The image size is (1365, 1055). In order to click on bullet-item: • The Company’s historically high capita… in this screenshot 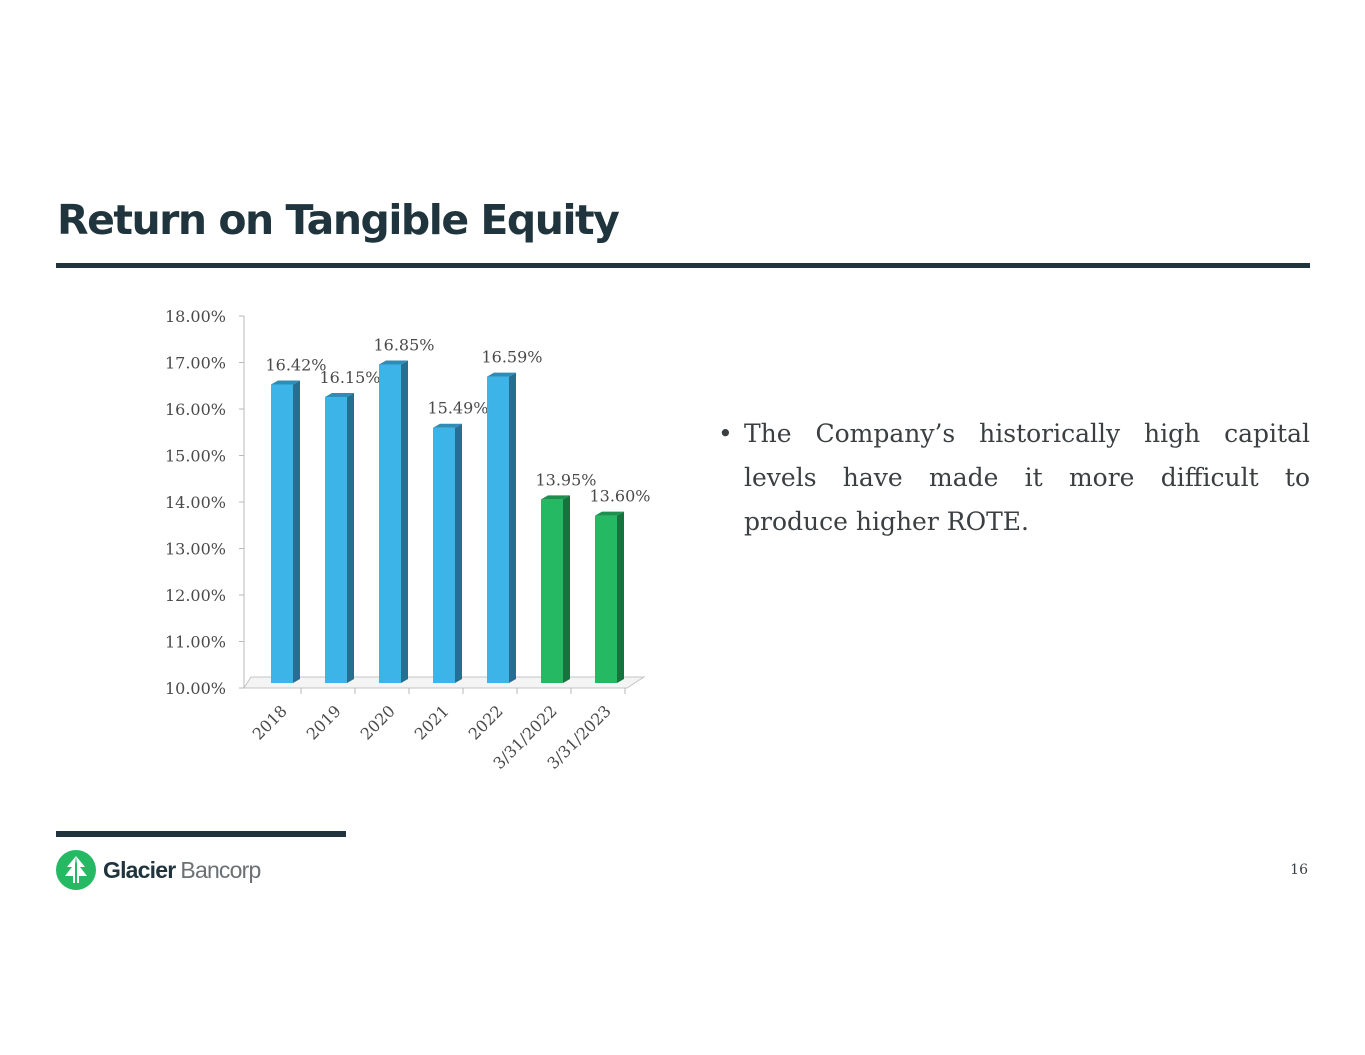, I will do `click(1014, 478)`.